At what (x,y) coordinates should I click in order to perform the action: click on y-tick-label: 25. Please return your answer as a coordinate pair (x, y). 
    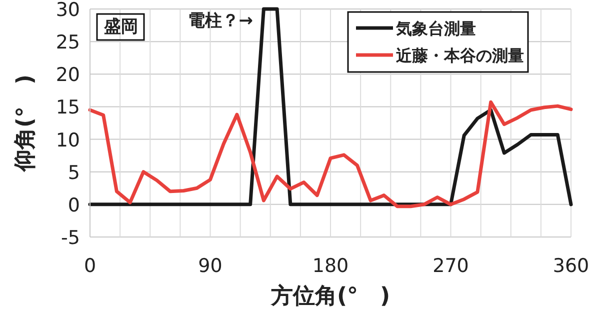
    Looking at the image, I should click on (68, 43).